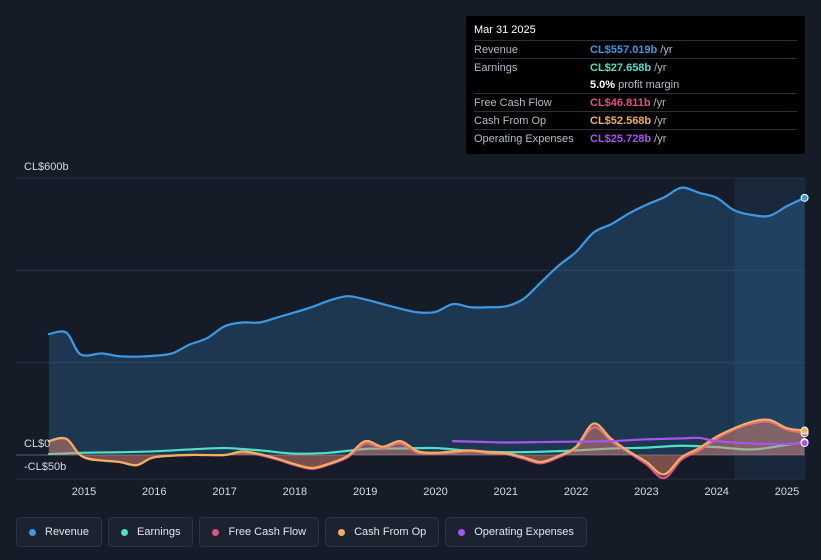 The height and width of the screenshot is (560, 821). I want to click on y-axis-labels: CL$600b CL$0 -CL$50b, so click(46, 317).